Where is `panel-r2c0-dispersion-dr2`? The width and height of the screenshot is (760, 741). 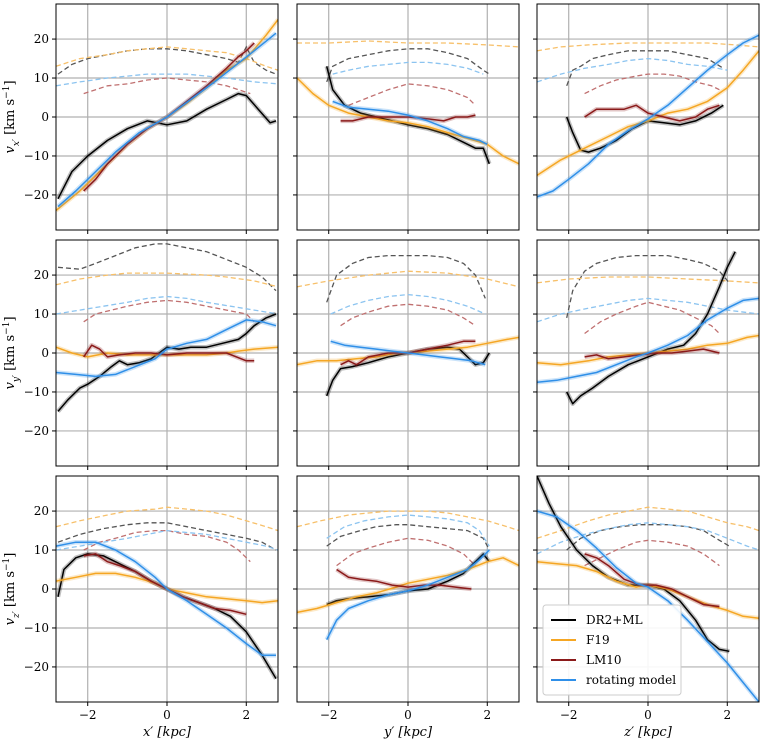
panel-r2c0-dispersion-dr2 is located at coordinates (167, 536).